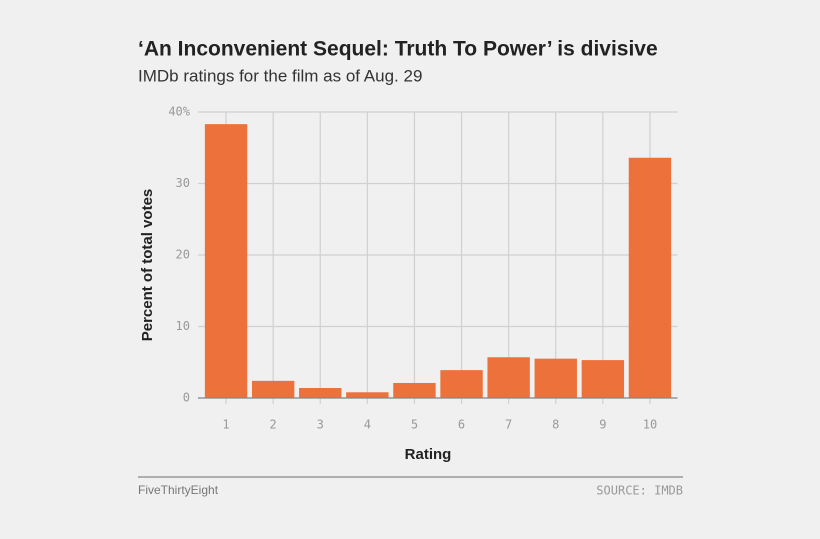 Image resolution: width=820 pixels, height=539 pixels. What do you see at coordinates (273, 425) in the screenshot?
I see `x-tick-label: 2` at bounding box center [273, 425].